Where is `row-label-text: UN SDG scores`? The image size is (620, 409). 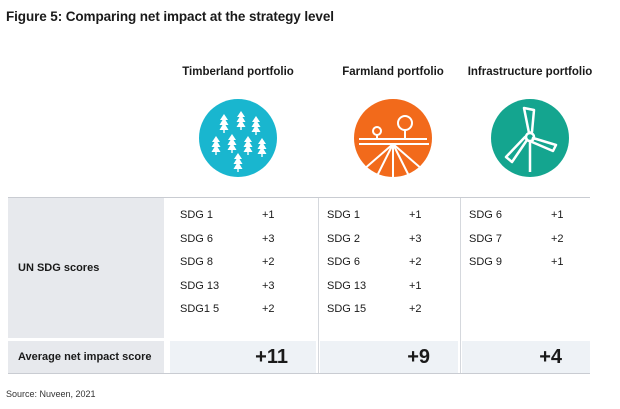
row-label-text: UN SDG scores is located at coordinates (59, 268).